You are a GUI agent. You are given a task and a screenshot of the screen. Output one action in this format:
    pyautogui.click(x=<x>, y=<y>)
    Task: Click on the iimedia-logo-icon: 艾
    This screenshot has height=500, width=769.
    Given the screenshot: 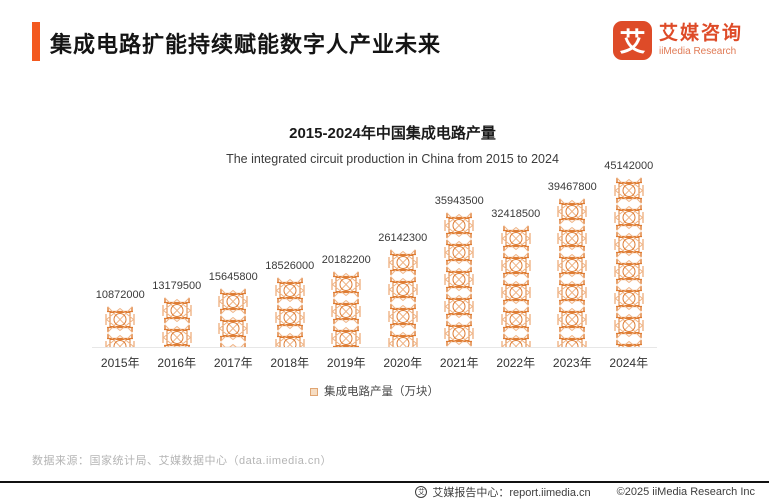 What is the action you would take?
    pyautogui.click(x=632, y=40)
    